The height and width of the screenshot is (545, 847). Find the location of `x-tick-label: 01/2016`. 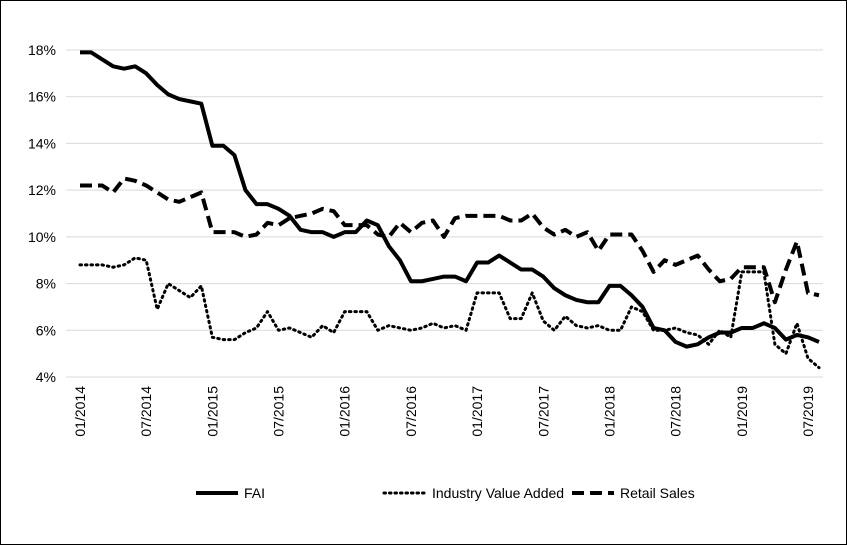

x-tick-label: 01/2016 is located at coordinates (345, 411).